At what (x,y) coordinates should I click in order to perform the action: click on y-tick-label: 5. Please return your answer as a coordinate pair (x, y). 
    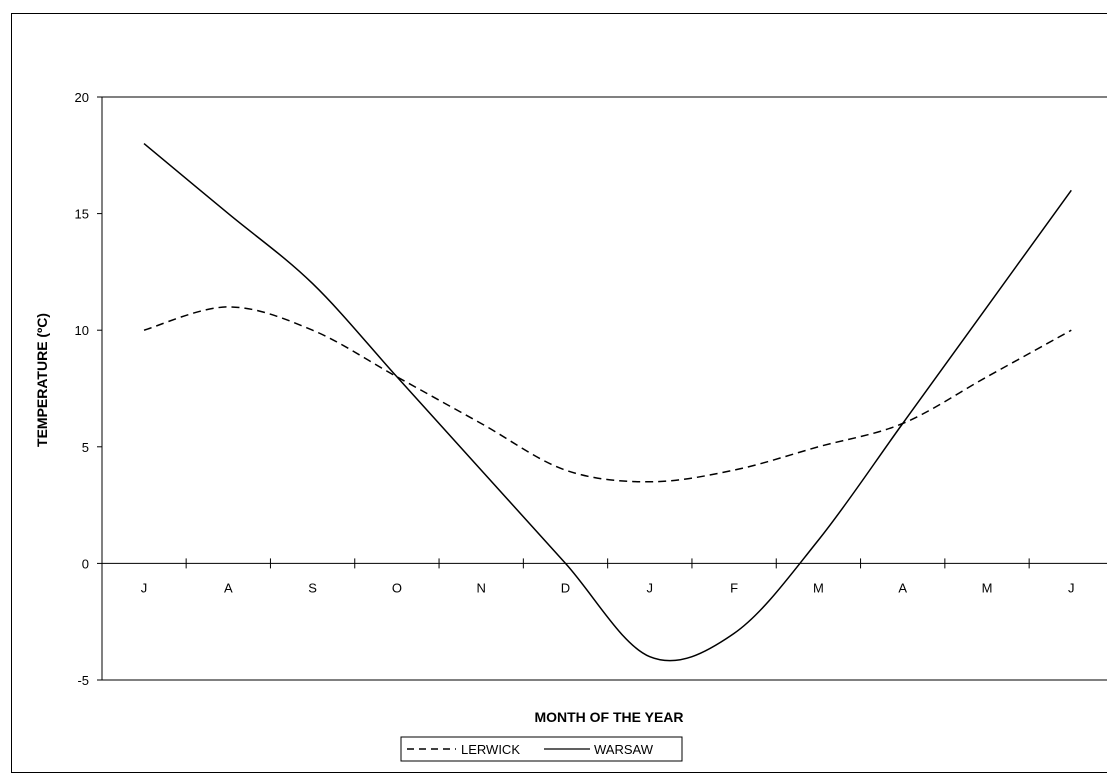
    Looking at the image, I should click on (85, 447).